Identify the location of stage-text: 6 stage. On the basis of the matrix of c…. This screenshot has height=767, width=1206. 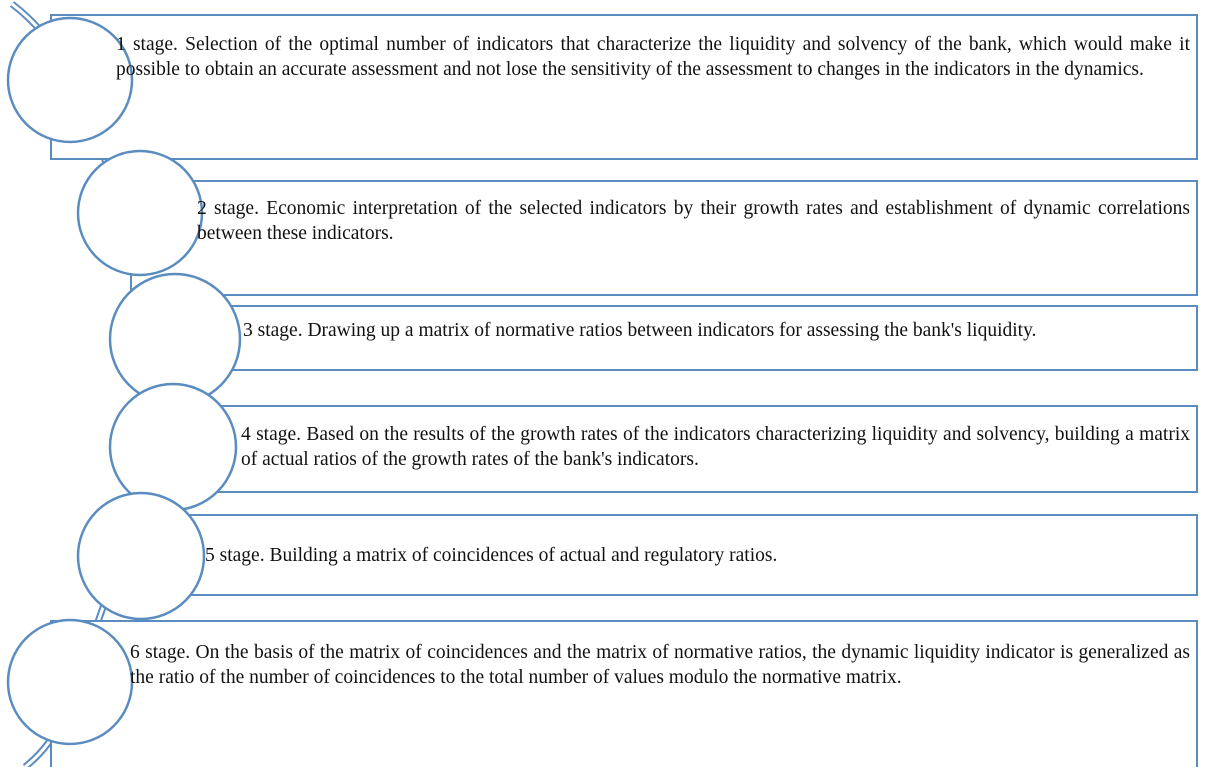
(660, 665).